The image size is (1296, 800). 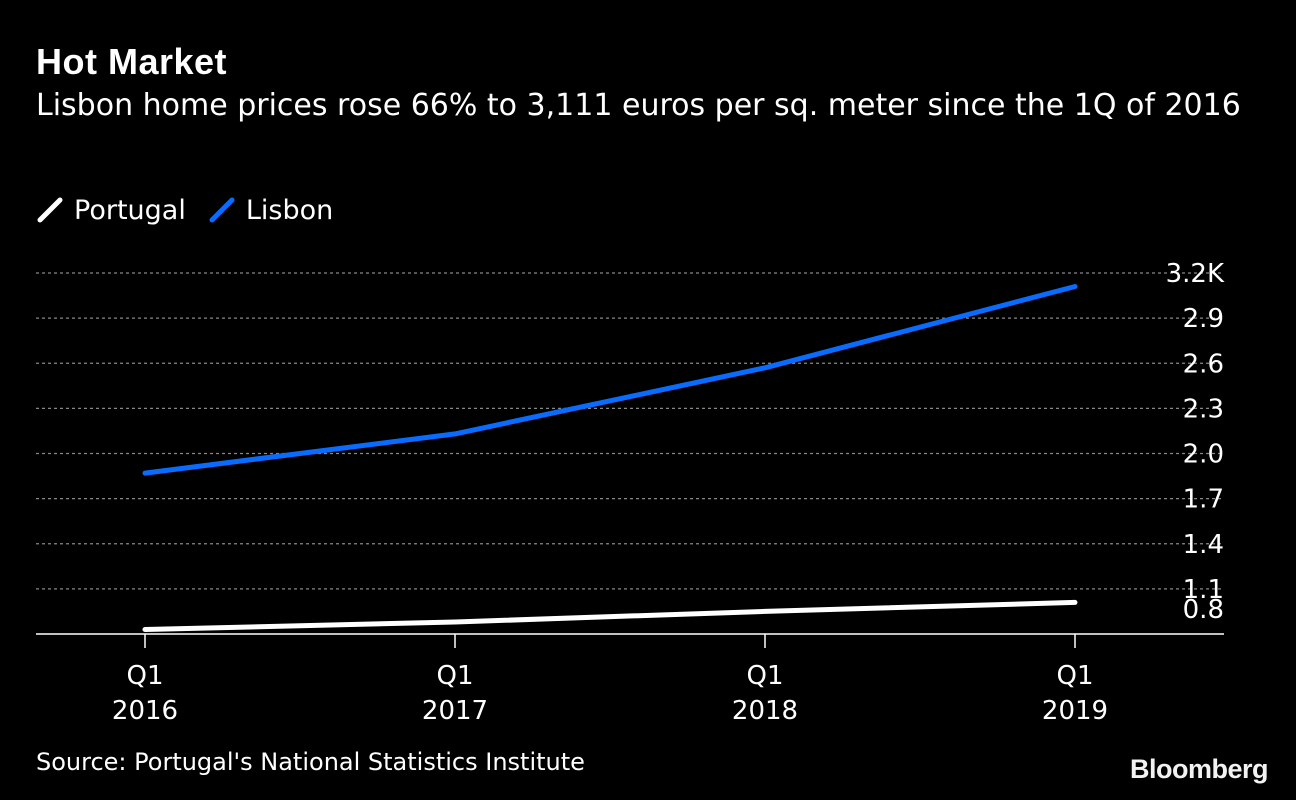 I want to click on y-tick-label: 3.2K, so click(x=1195, y=274).